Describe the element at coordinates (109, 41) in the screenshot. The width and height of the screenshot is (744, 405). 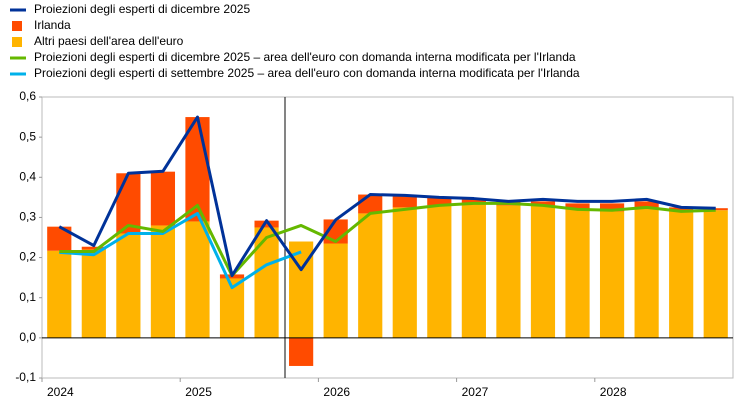
I see `legend-label: Altri paesi dell'area dell'euro` at that location.